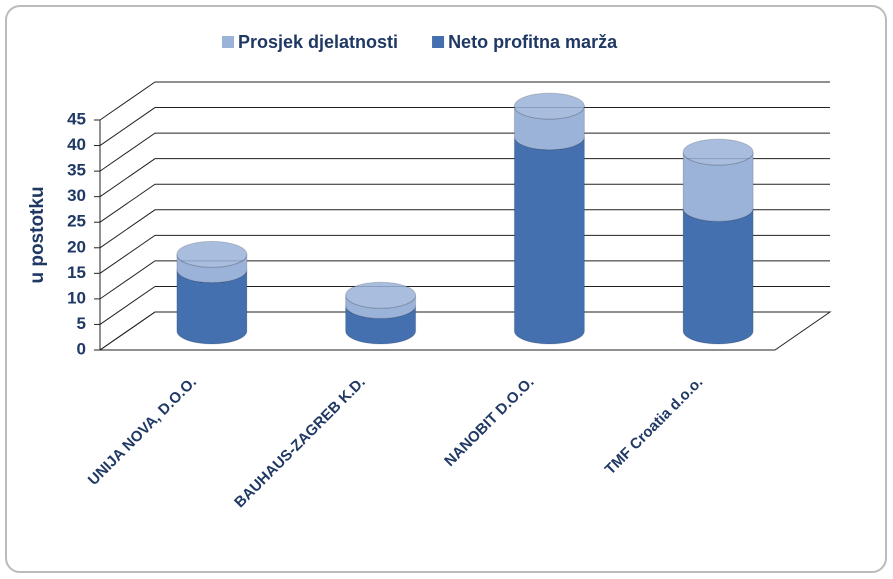 Image resolution: width=893 pixels, height=579 pixels. I want to click on legend-label: Prosjek djelatnosti, so click(318, 42).